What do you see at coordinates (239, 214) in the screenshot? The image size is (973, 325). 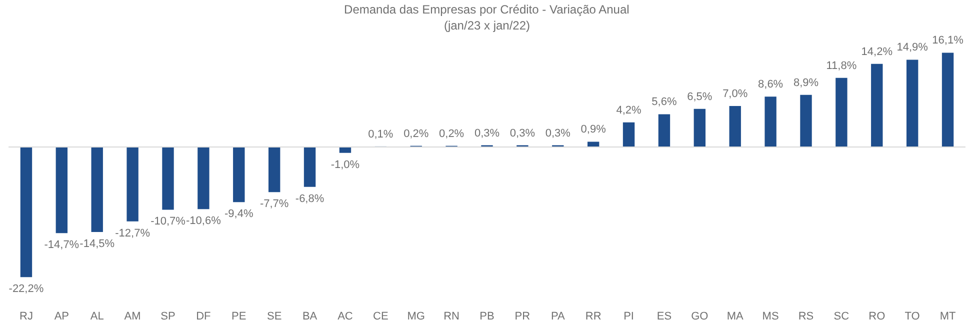 I see `data-label: -9,4%` at bounding box center [239, 214].